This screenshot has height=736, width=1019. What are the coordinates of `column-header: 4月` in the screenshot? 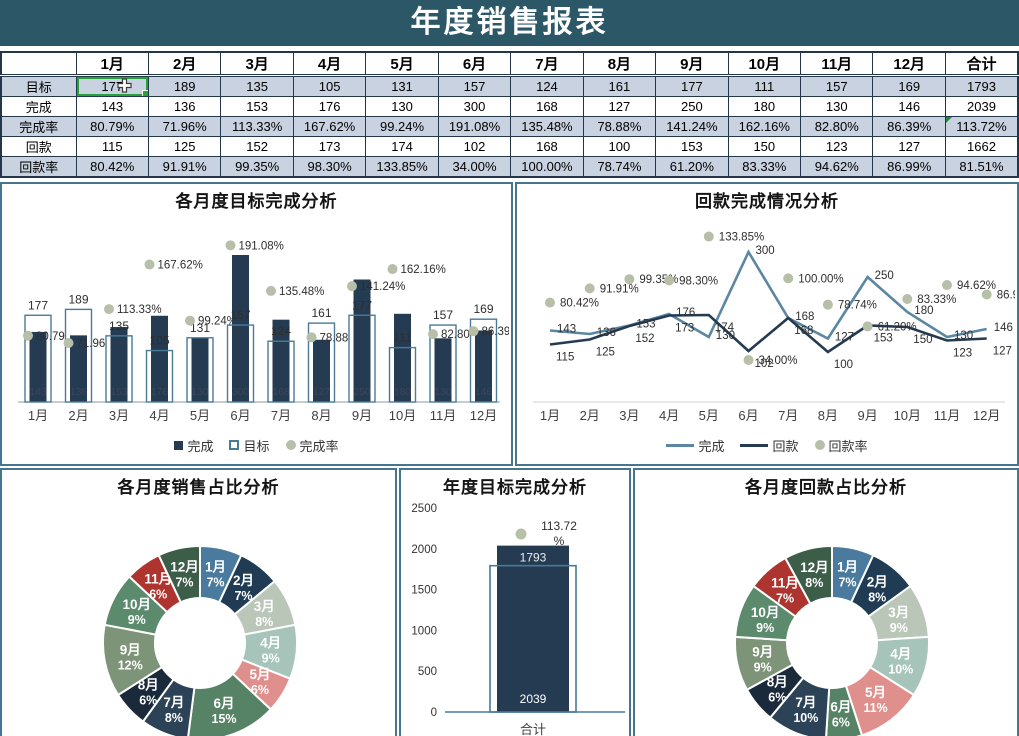 It's located at (329, 64).